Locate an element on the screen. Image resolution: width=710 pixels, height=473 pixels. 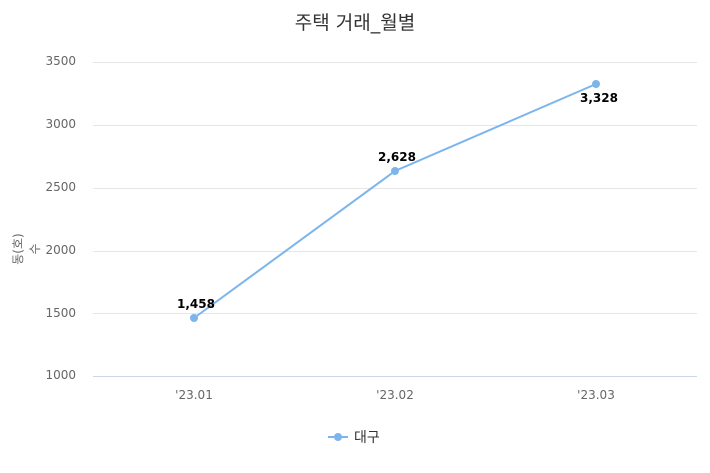
y-tick: 2500 is located at coordinates (60, 187).